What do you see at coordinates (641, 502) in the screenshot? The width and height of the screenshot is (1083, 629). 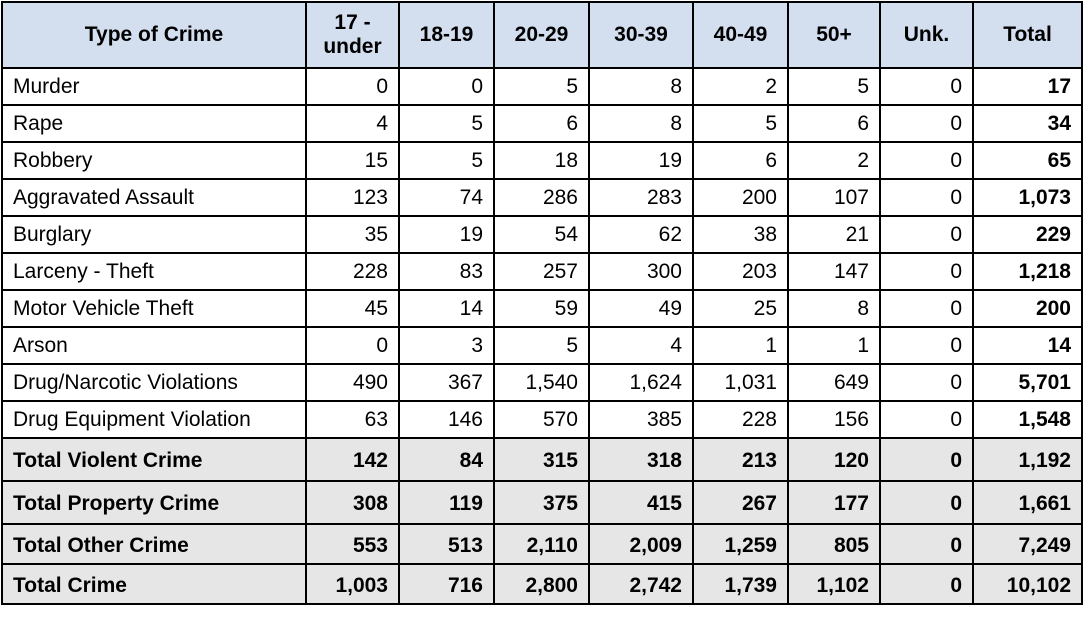 I see `count-cell: 415` at bounding box center [641, 502].